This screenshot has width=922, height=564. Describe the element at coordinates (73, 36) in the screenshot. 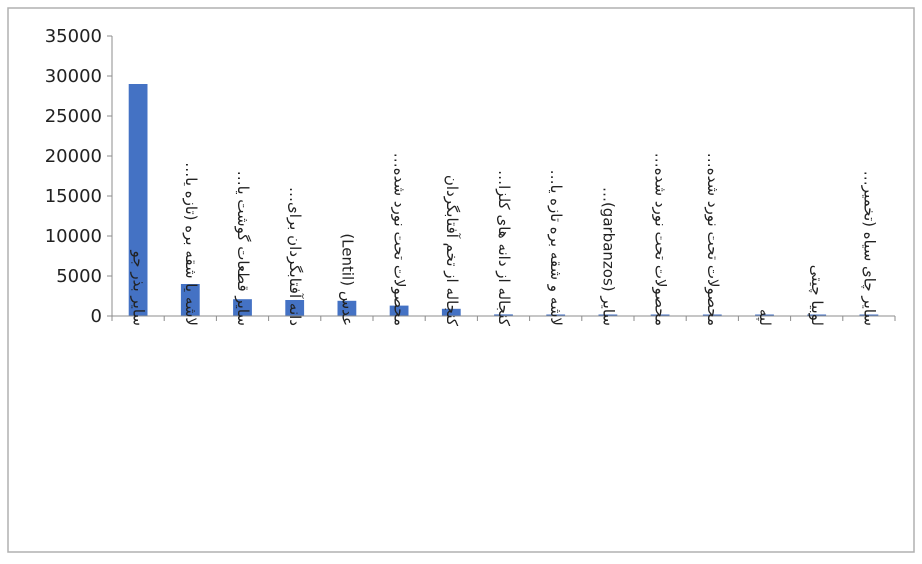

I see `y-tick-label: 35000` at that location.